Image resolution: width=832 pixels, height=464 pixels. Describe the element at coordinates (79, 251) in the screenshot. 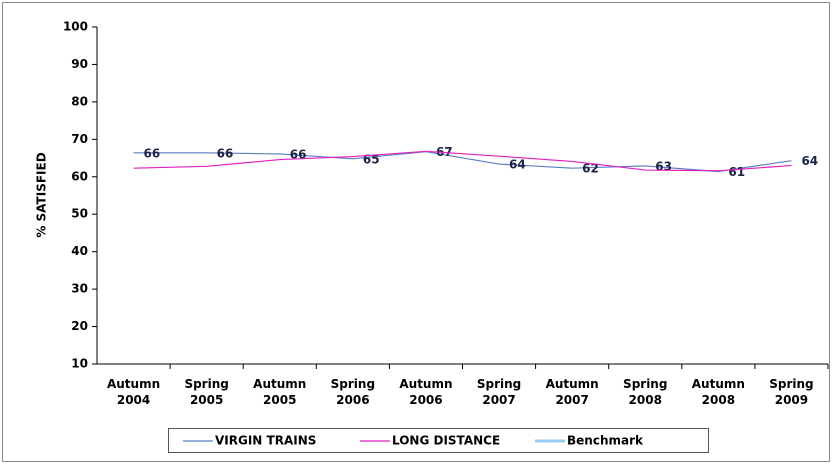

I see `y-tick-label: 40` at that location.